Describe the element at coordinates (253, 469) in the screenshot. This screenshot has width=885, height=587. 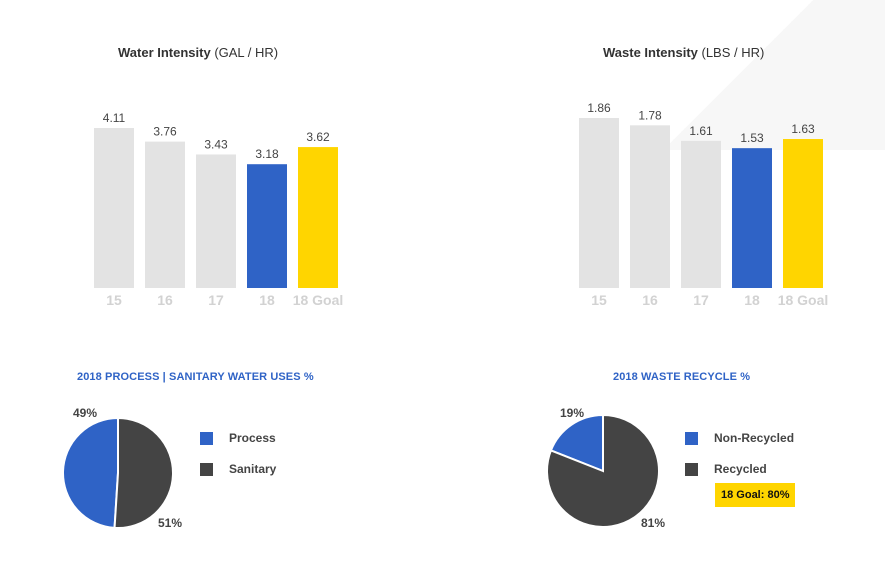
I see `legend-label-sanitary: Sanitary` at that location.